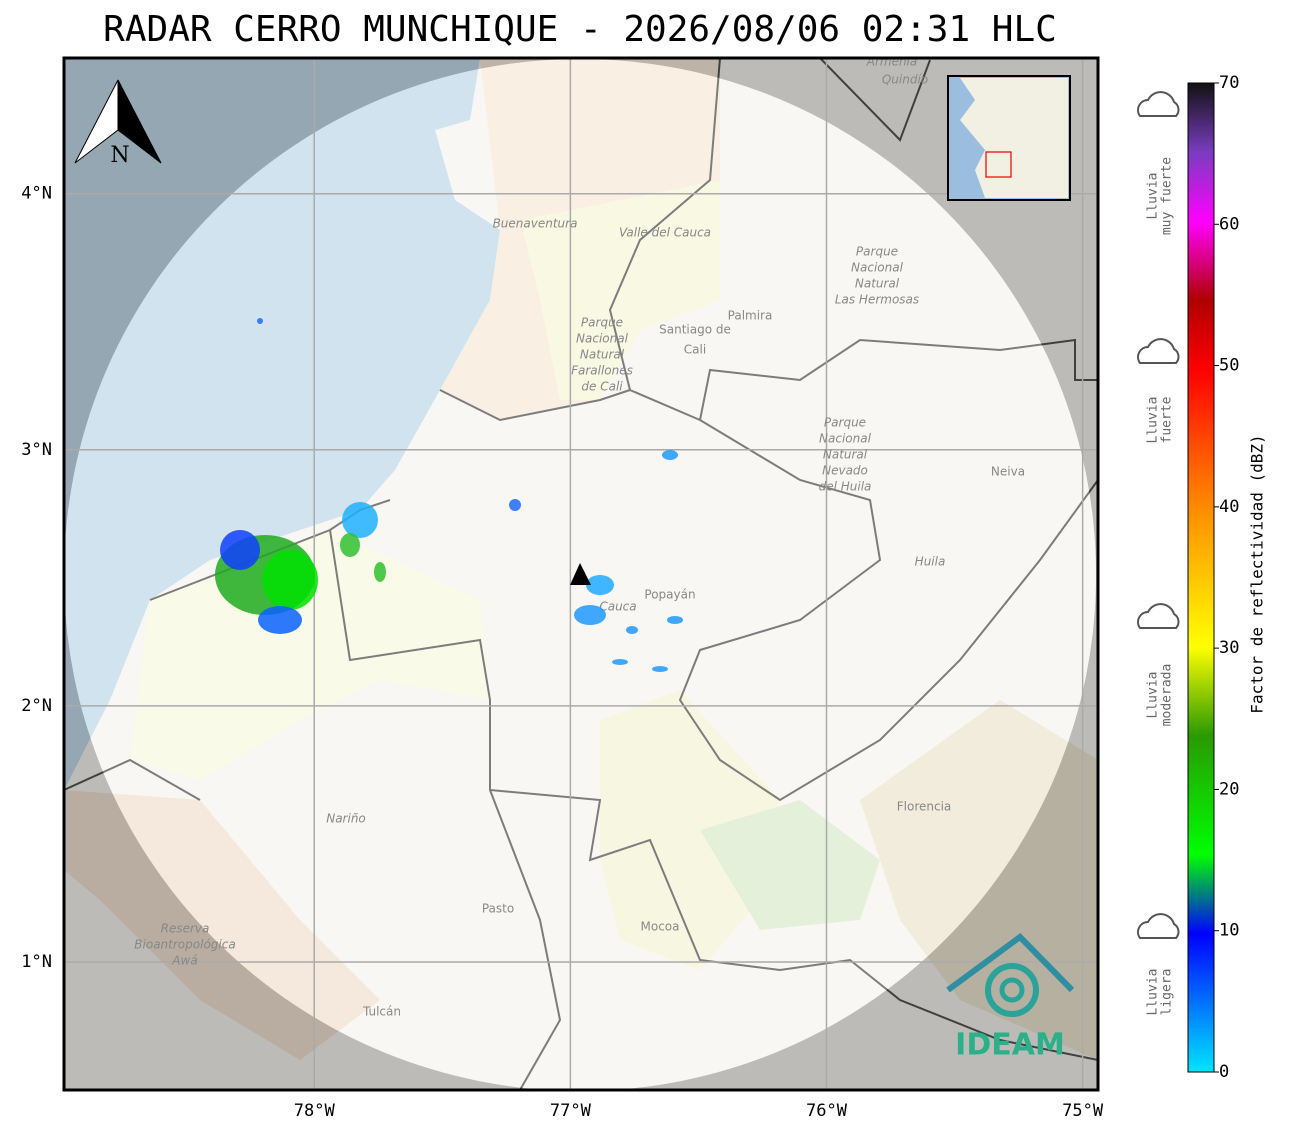  I want to click on place-label: Farallones, so click(602, 371).